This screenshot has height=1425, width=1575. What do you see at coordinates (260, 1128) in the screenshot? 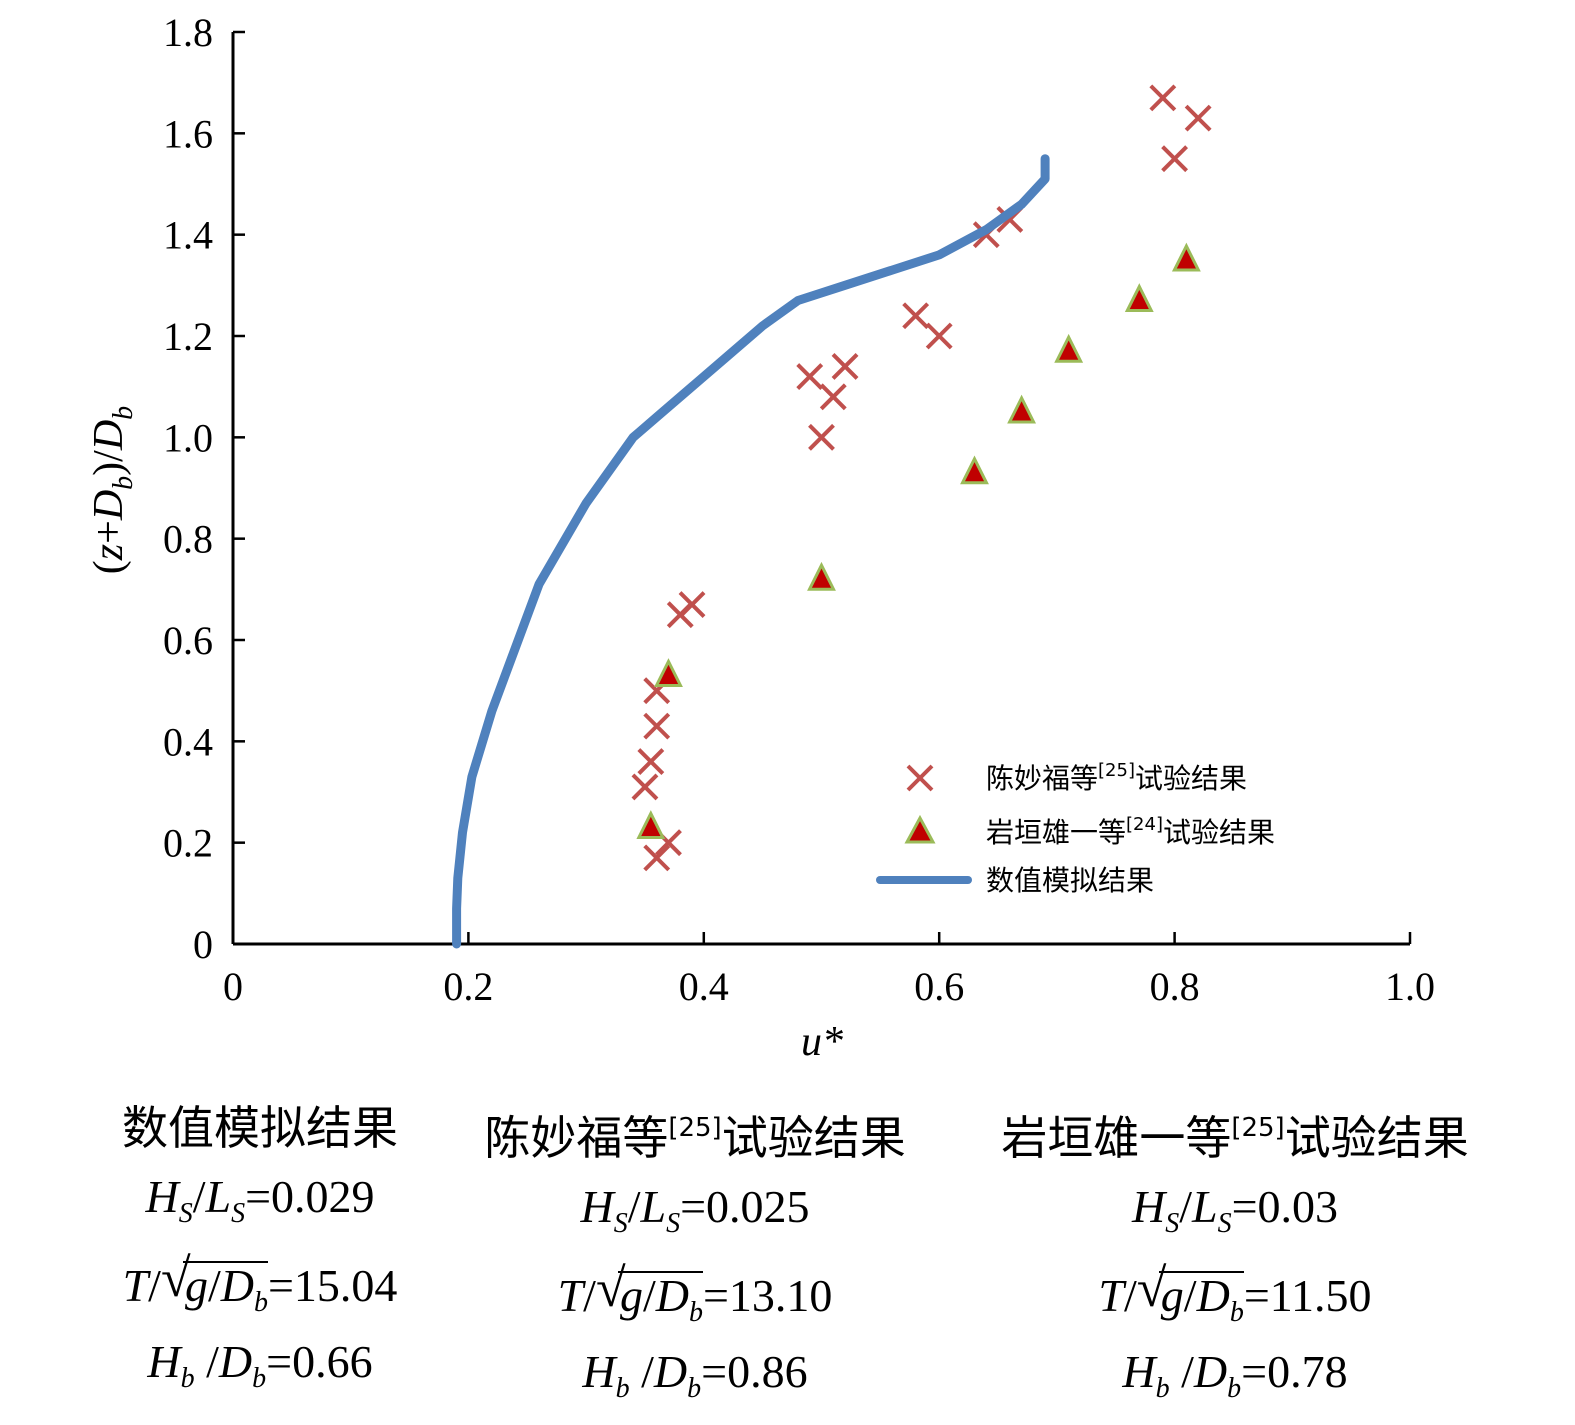
I see `column-title: 数值模拟结果` at bounding box center [260, 1128].